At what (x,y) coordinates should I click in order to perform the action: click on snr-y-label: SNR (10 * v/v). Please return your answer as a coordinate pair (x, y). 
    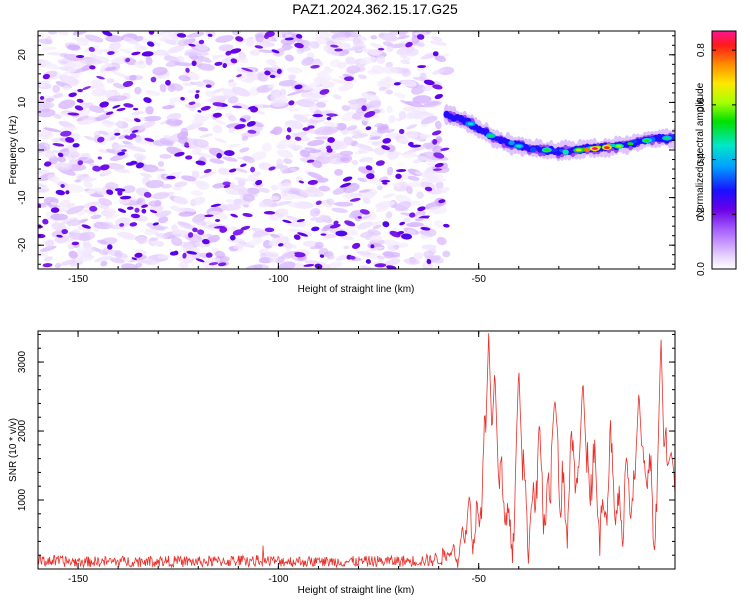
    Looking at the image, I should click on (13, 450).